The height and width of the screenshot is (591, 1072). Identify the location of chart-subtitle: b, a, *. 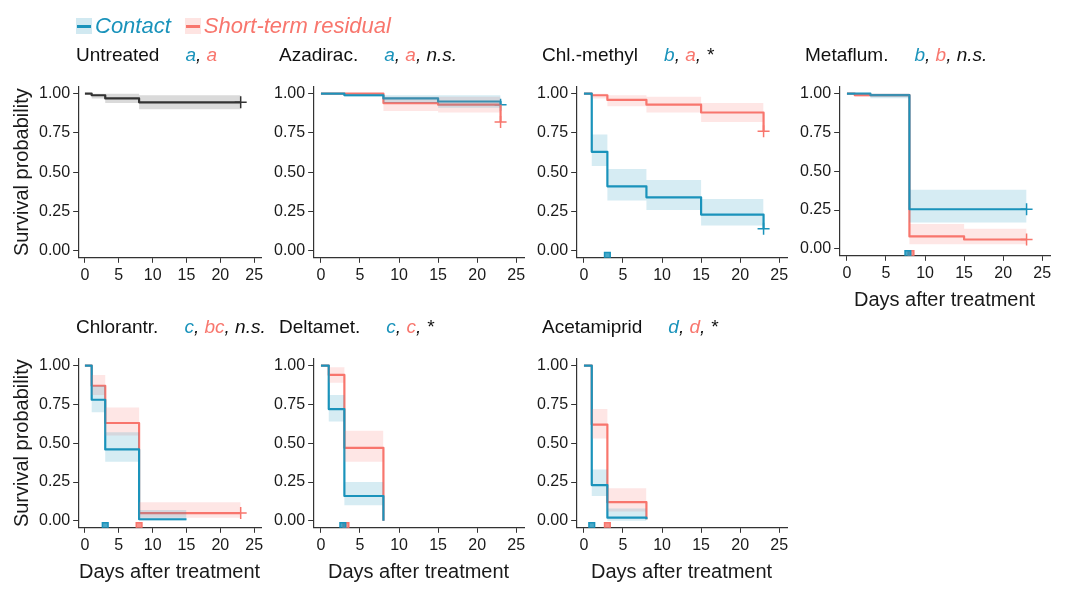
(689, 54).